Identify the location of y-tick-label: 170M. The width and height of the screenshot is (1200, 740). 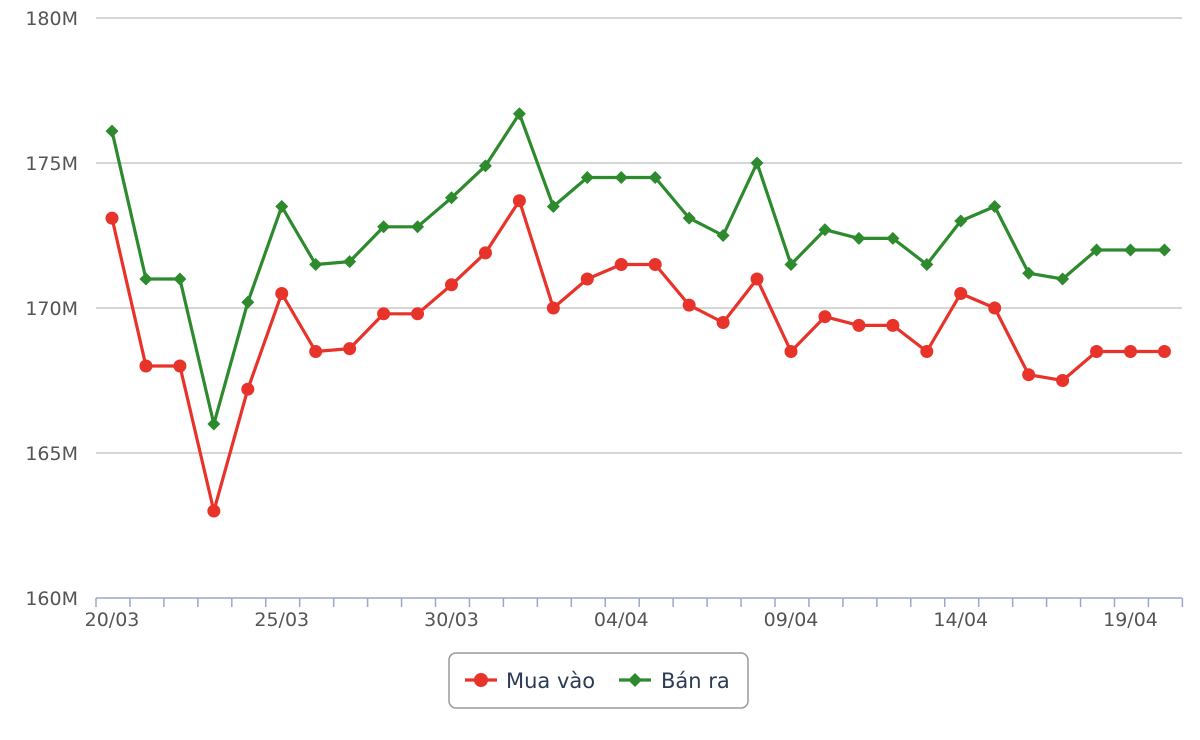
(51, 309).